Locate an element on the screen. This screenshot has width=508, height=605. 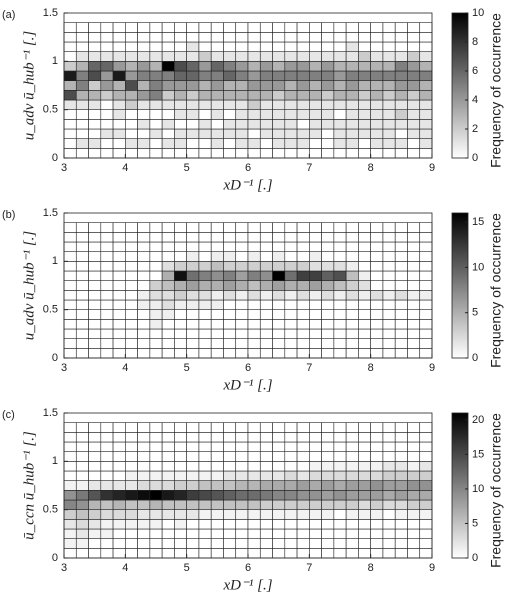
x-tick-label: 3 is located at coordinates (64, 368).